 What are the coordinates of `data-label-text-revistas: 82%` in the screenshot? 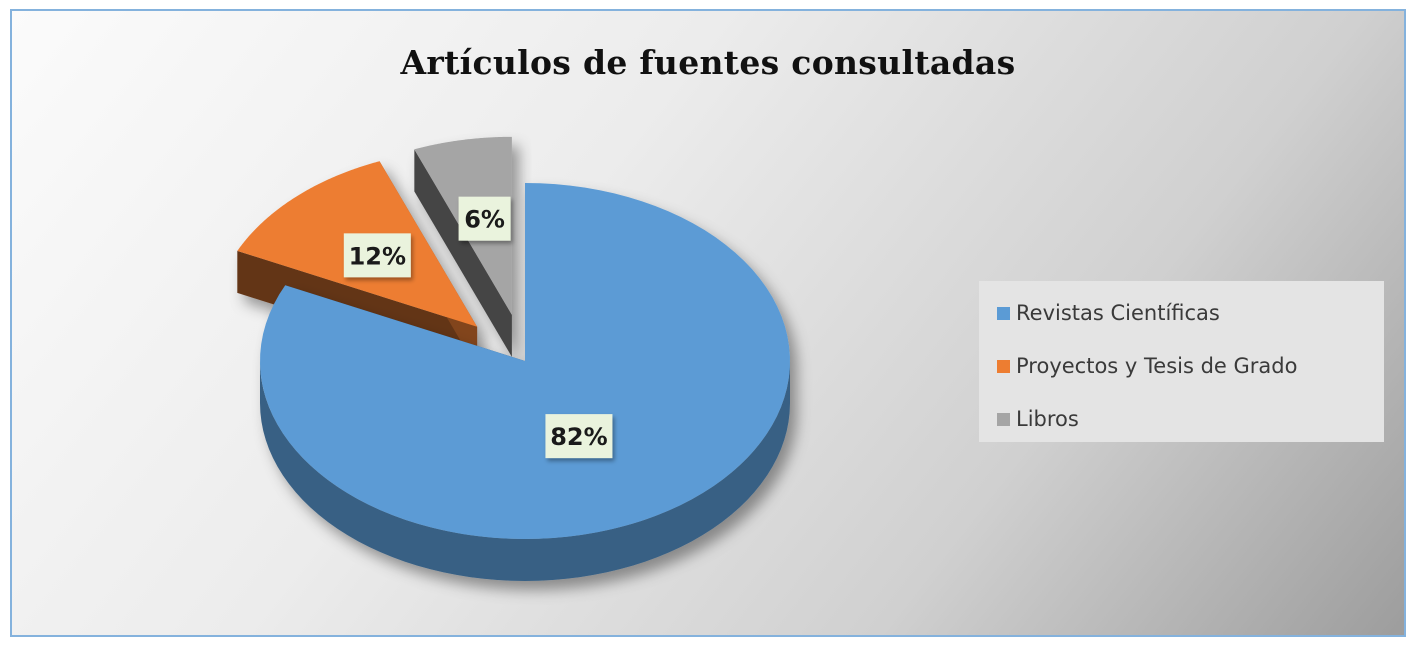 It's located at (578, 437).